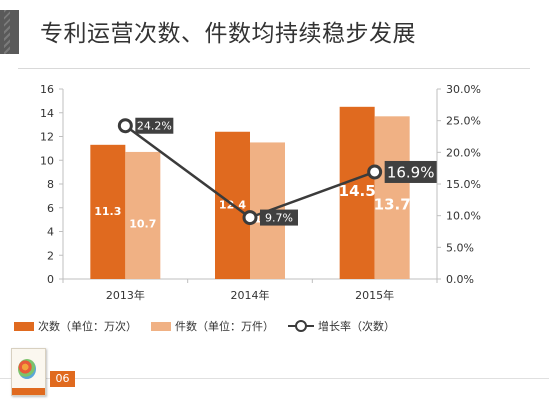 This screenshot has width=549, height=406. What do you see at coordinates (142, 223) in the screenshot?
I see `data-label-pieces: 10.7` at bounding box center [142, 223].